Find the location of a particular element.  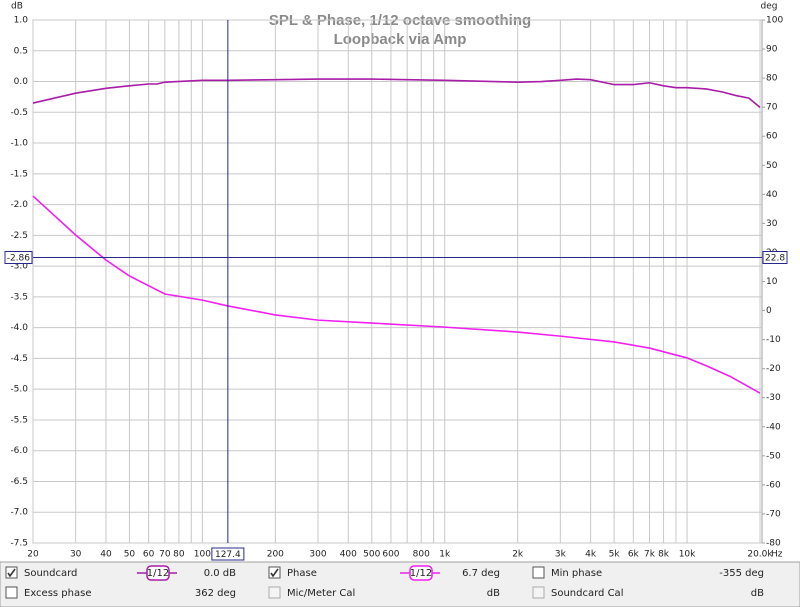

x-tick-label: 80 is located at coordinates (179, 555).